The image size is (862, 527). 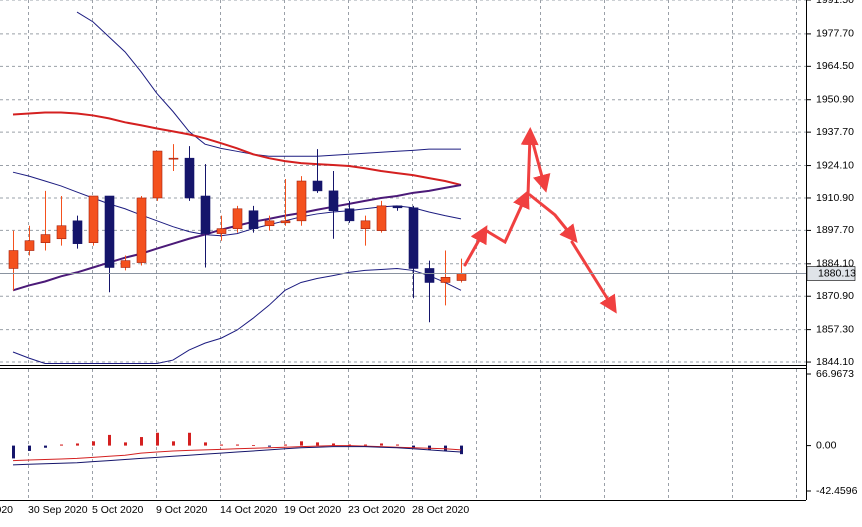 What do you see at coordinates (835, 66) in the screenshot?
I see `y-tick-label: 1964.50` at bounding box center [835, 66].